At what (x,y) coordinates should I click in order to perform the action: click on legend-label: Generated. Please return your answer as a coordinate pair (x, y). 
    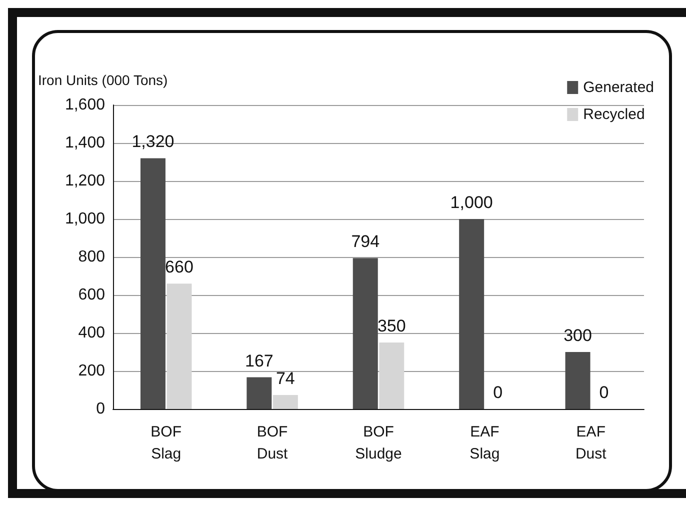
    Looking at the image, I should click on (618, 87).